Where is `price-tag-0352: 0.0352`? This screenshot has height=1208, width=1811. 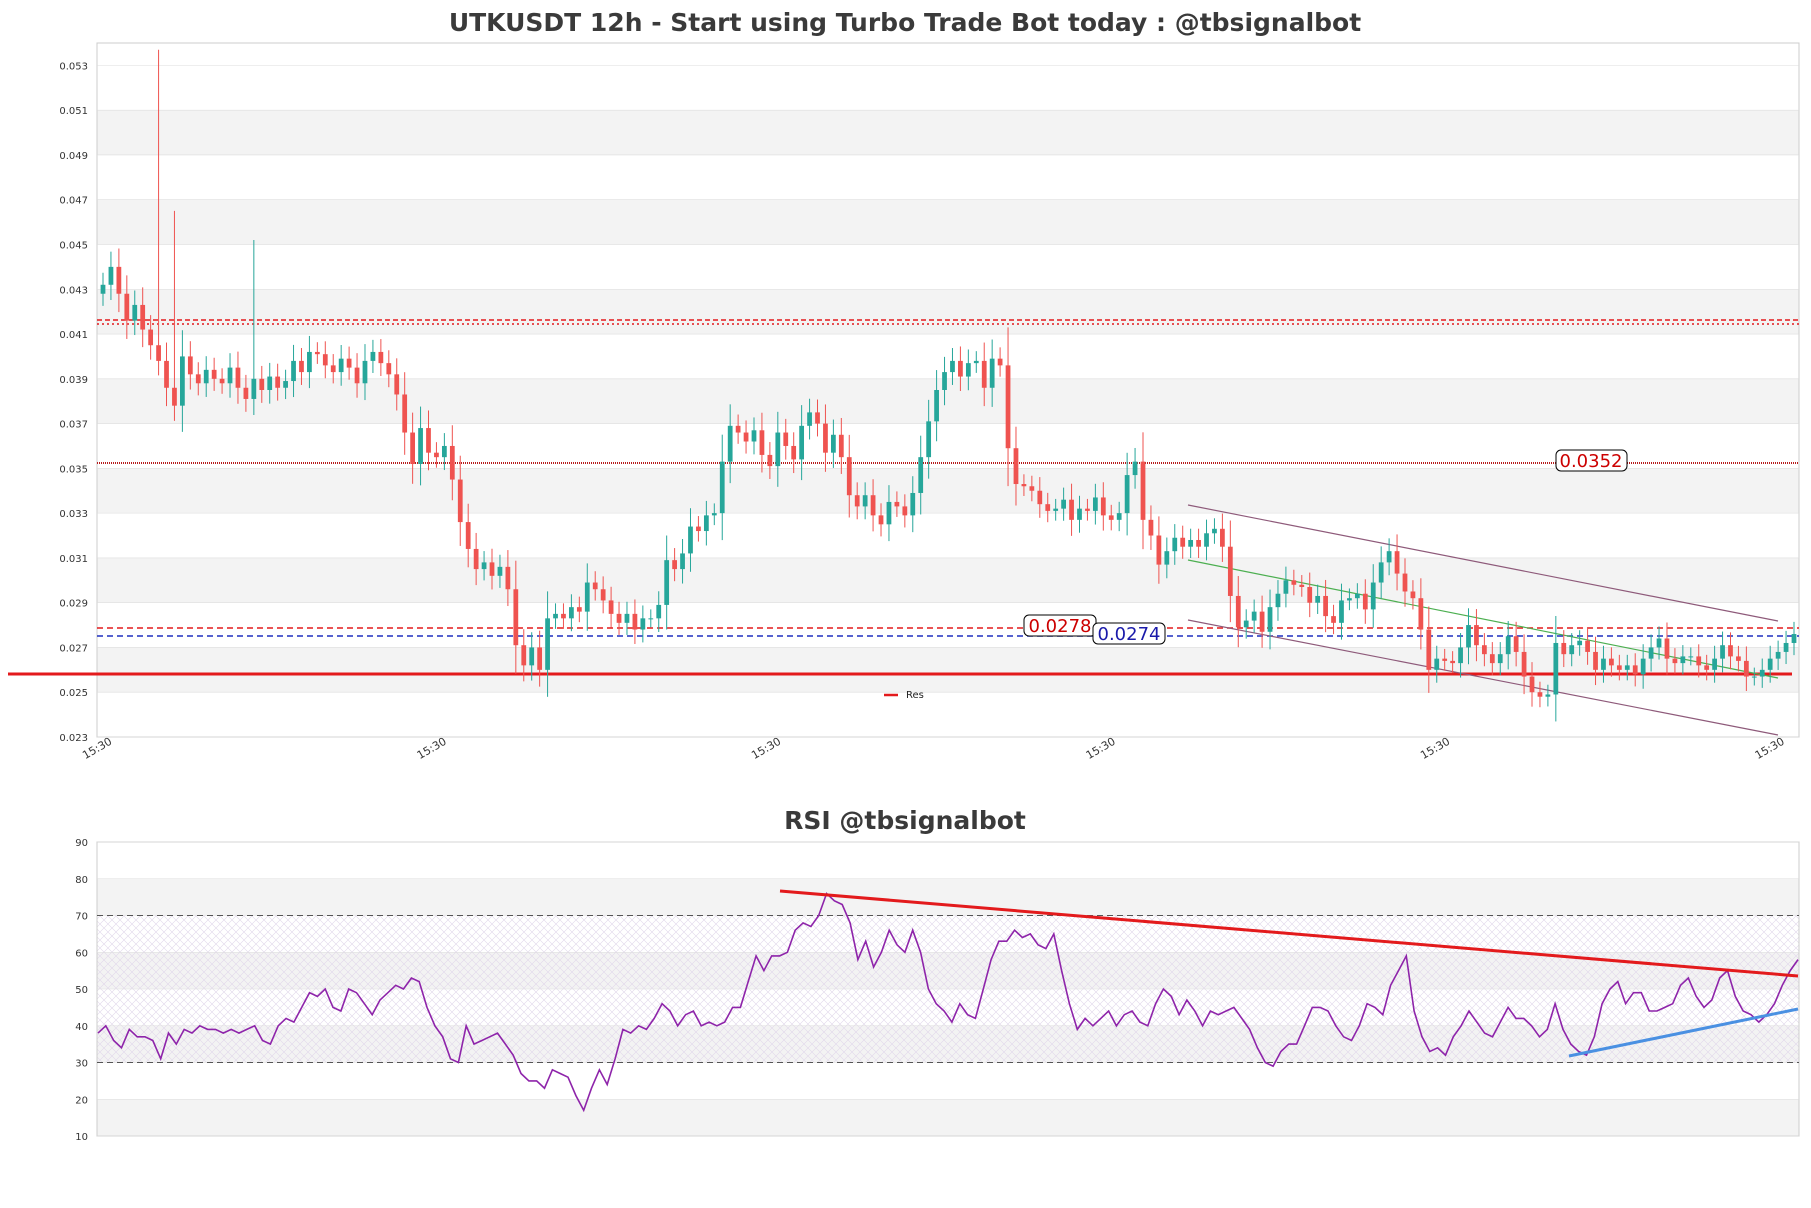
price-tag-0352: 0.0352 is located at coordinates (1591, 460).